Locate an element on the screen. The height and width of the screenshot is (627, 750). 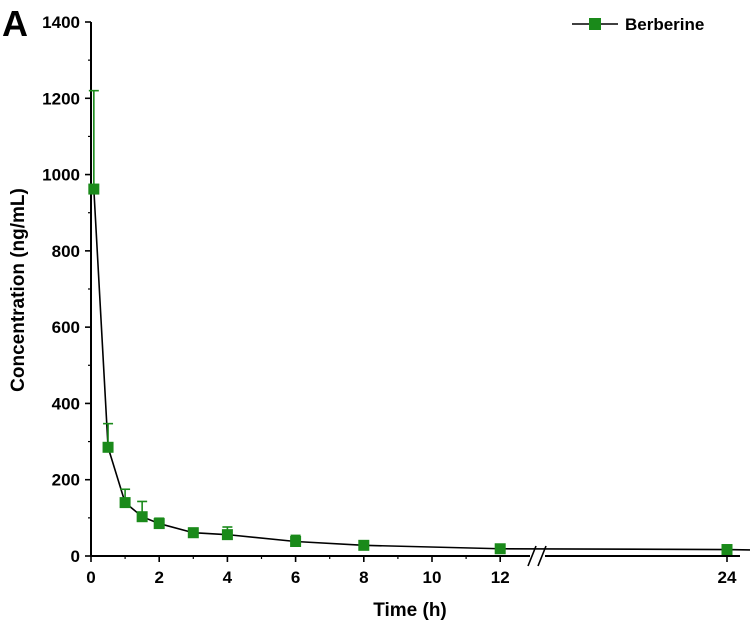
legend-marker is located at coordinates (595, 24).